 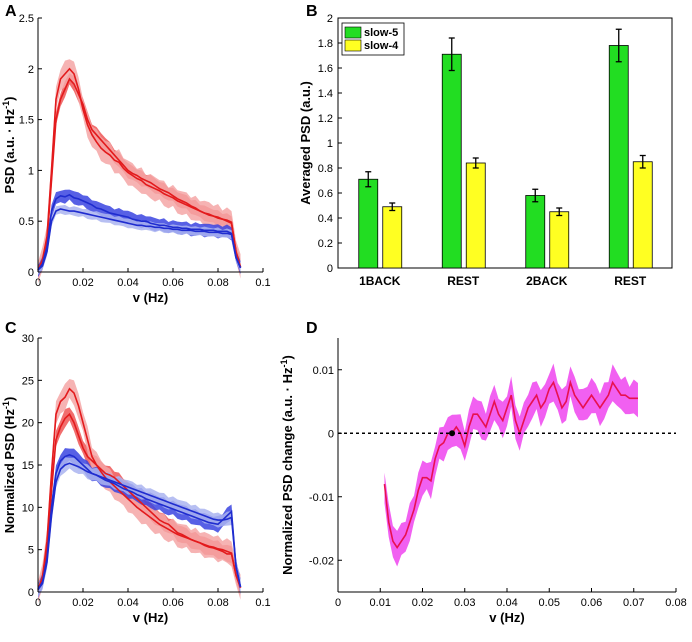 I want to click on ylabel-text: PSD (a.u. · Hz, so click(x=9, y=150).